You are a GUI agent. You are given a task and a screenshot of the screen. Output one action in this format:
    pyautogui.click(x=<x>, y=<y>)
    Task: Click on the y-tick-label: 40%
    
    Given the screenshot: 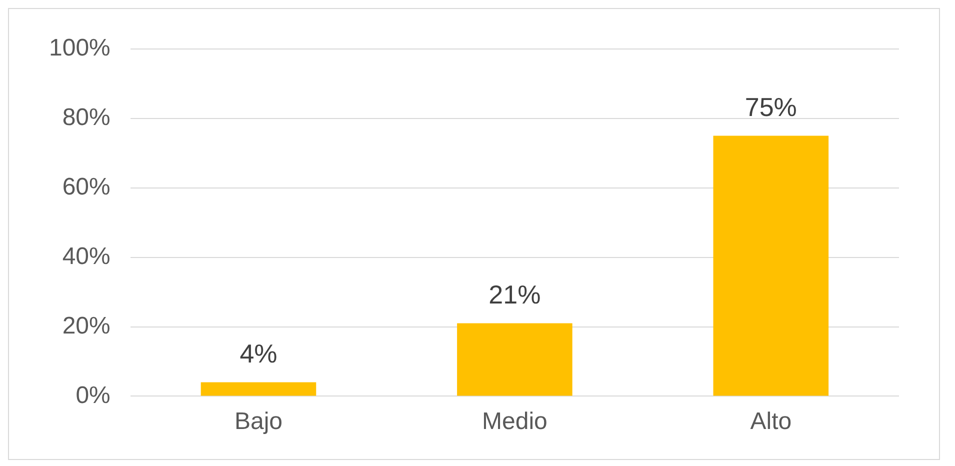 What is the action you would take?
    pyautogui.click(x=86, y=256)
    